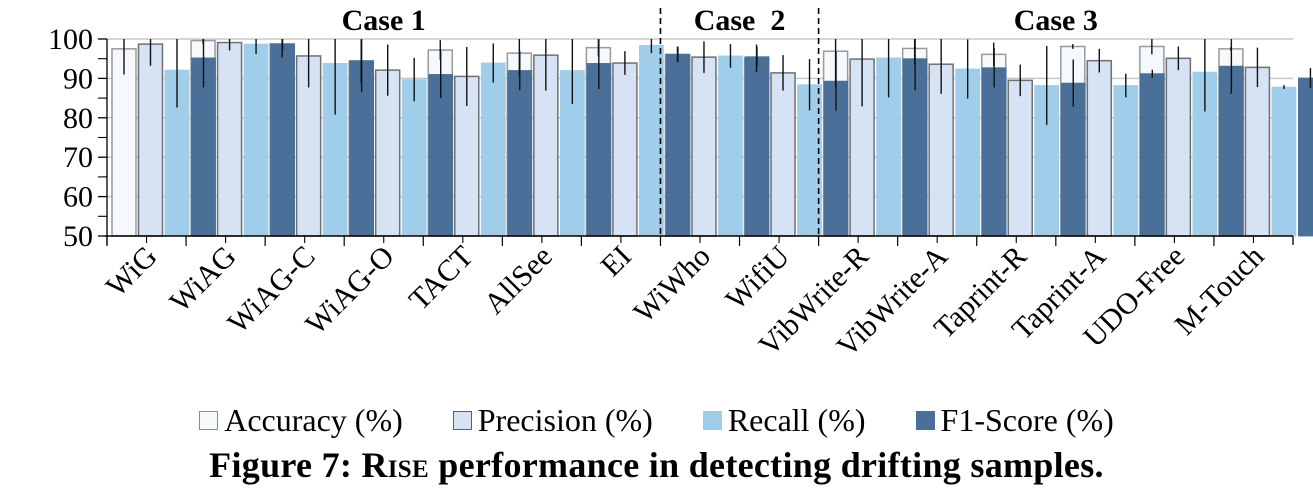 This screenshot has height=502, width=1313. I want to click on x-tick-label: WiAG-O, so click(349, 290).